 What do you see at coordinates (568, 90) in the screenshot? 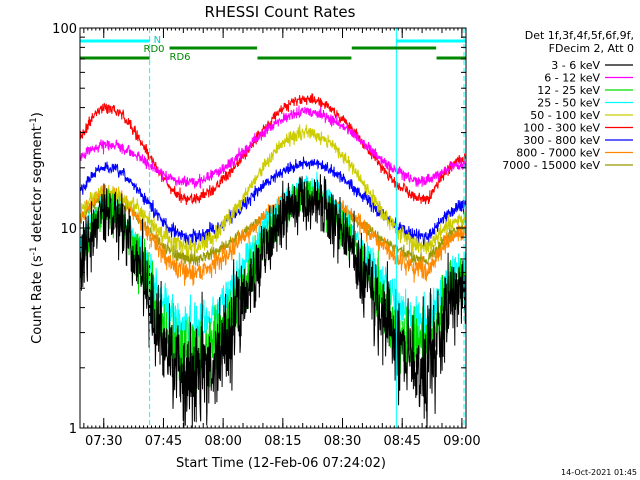
I see `legend-label-3: 12 - 25 keV` at bounding box center [568, 90].